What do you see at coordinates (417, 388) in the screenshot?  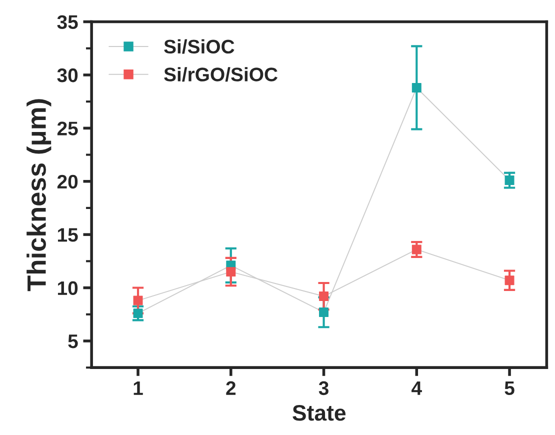 I see `x-tick-label: 4` at bounding box center [417, 388].